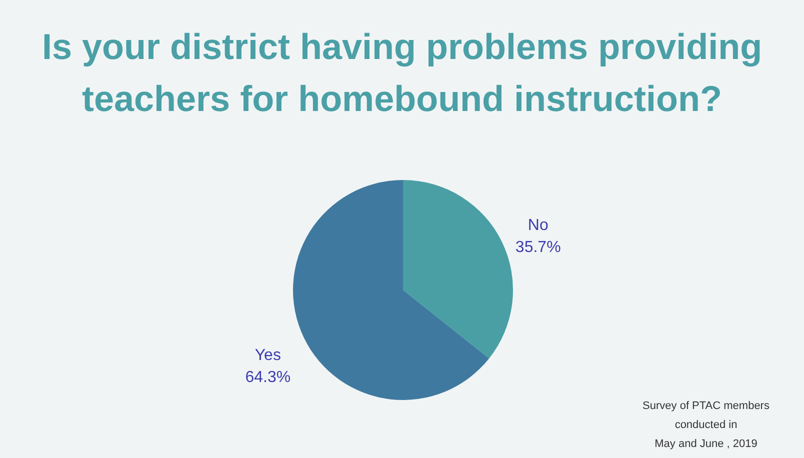 The width and height of the screenshot is (804, 458). Describe the element at coordinates (538, 247) in the screenshot. I see `data-label: 35.7%` at that location.